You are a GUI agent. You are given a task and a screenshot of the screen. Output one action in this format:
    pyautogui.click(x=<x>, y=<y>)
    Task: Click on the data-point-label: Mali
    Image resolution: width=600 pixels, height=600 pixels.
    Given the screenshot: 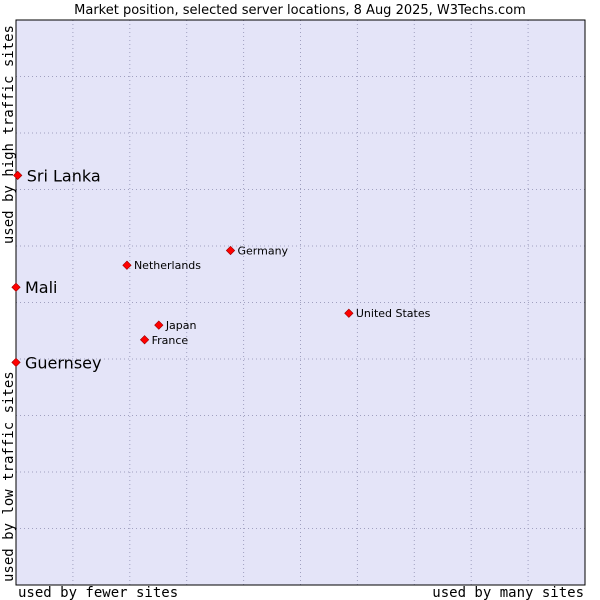 What is the action you would take?
    pyautogui.click(x=41, y=287)
    